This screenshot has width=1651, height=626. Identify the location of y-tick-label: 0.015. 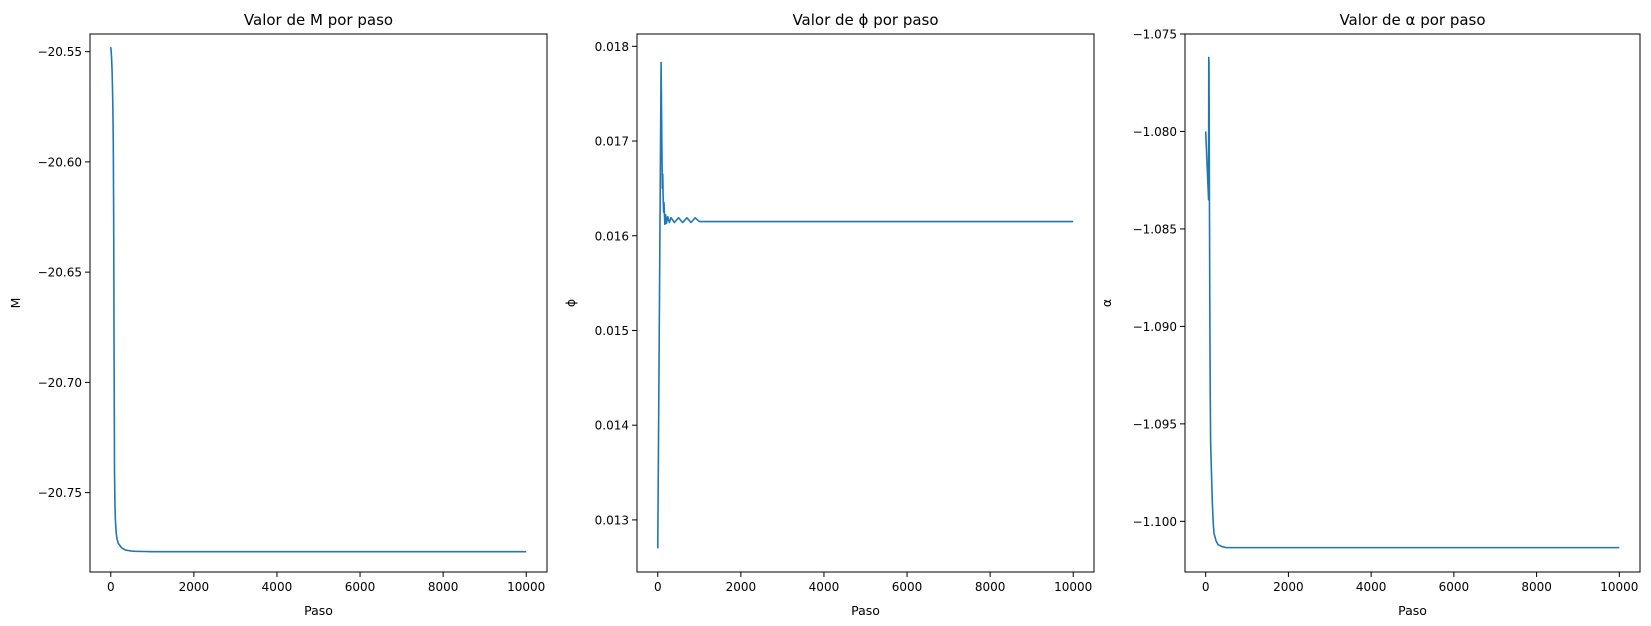
(612, 331).